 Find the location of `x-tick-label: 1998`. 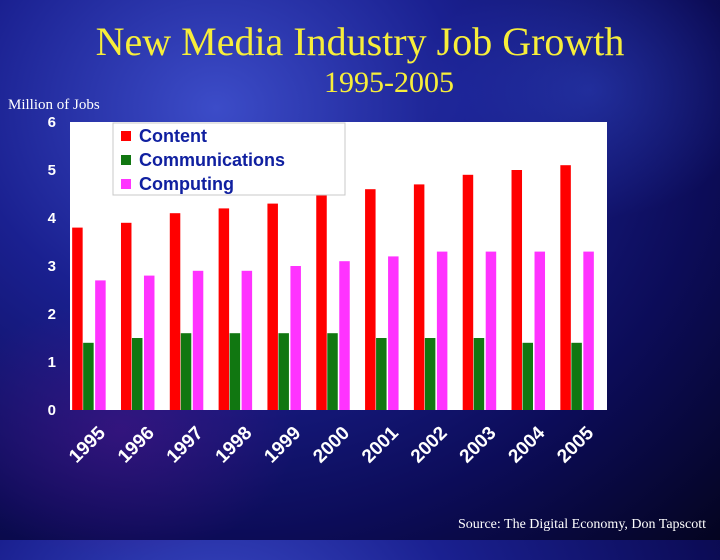

x-tick-label: 1998 is located at coordinates (234, 445).